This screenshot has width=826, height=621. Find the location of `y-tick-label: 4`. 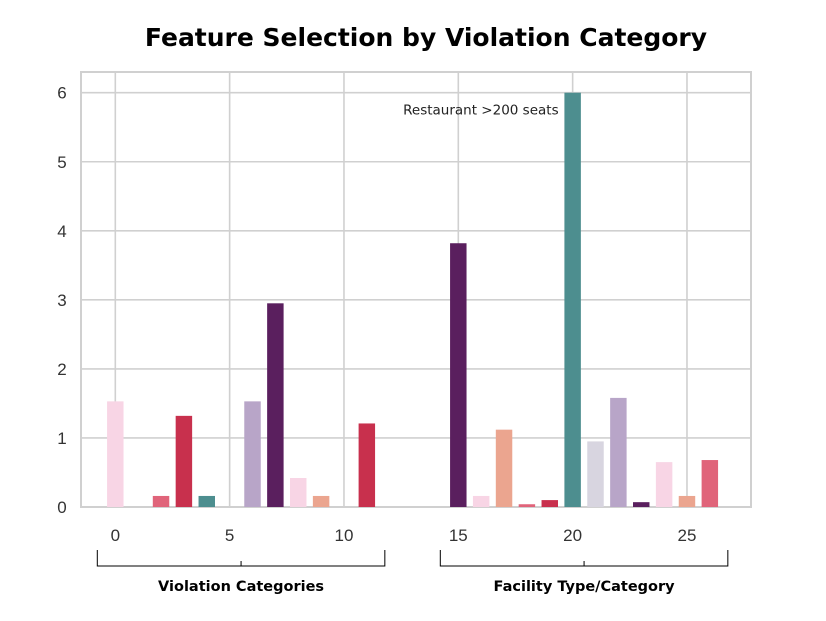

y-tick-label: 4 is located at coordinates (61, 231).